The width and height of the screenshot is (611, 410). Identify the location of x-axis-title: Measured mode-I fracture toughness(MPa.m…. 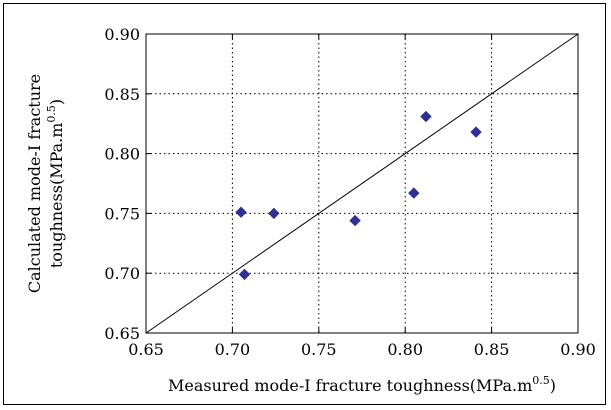
(362, 384).